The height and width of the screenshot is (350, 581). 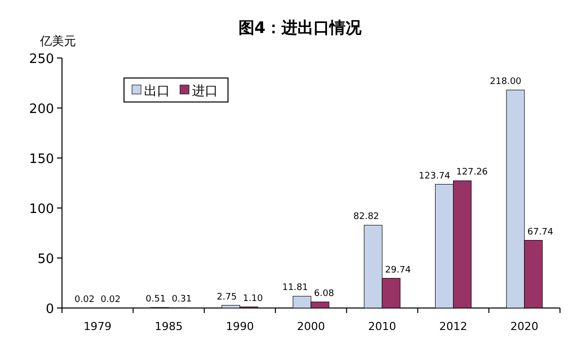 I want to click on y-tick-label: 100, so click(x=41, y=209).